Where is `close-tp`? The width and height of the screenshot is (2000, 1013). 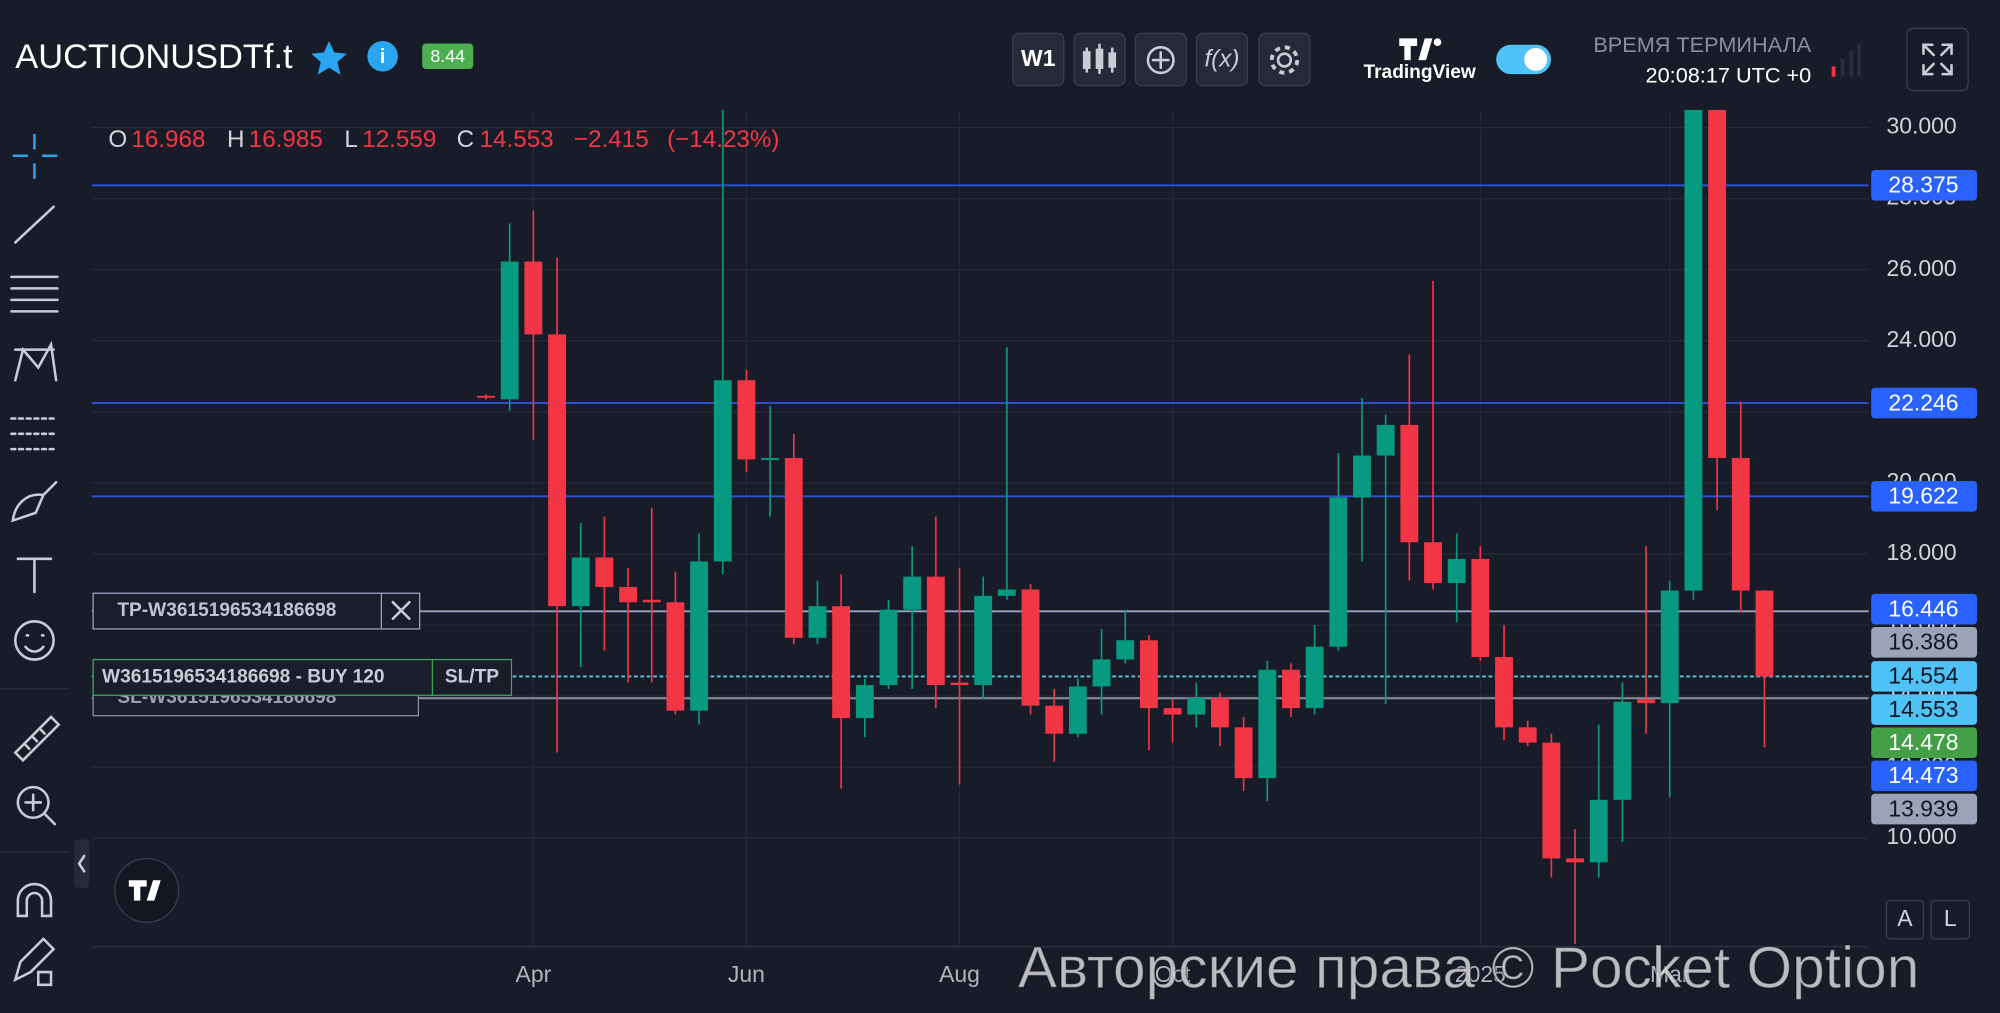
close-tp is located at coordinates (401, 610).